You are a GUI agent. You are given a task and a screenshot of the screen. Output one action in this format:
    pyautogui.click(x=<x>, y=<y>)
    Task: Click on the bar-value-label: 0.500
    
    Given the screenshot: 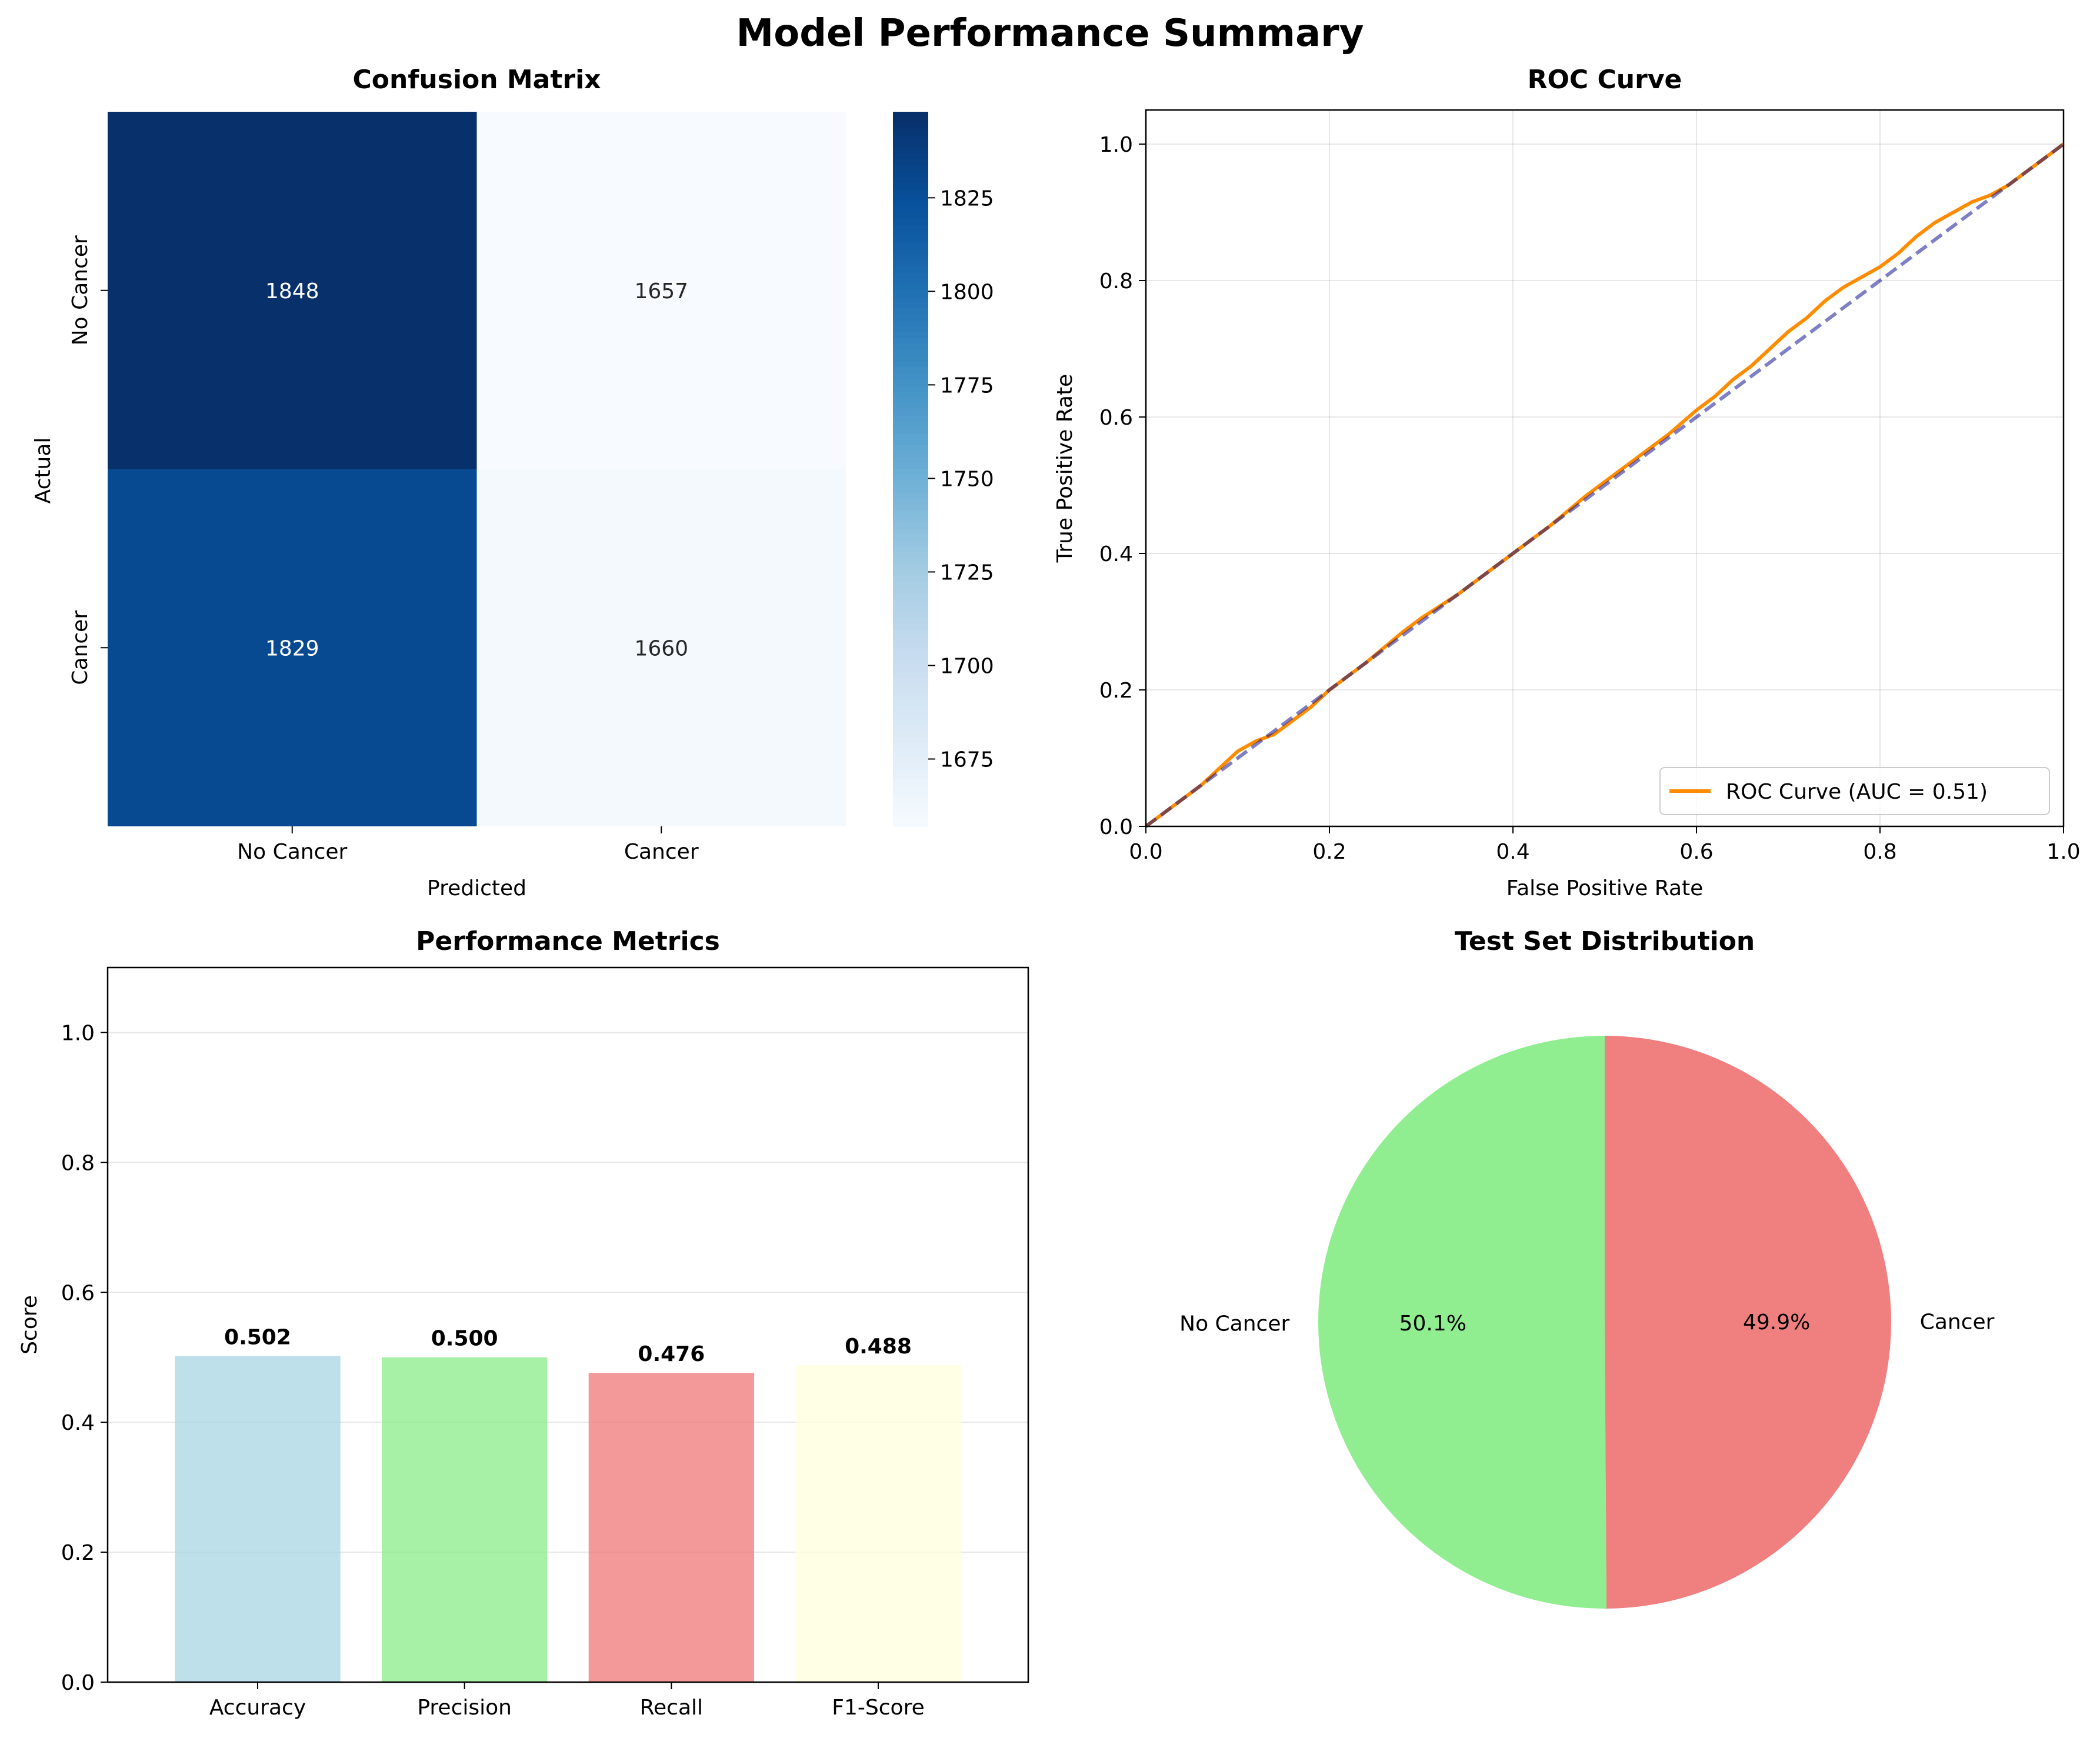 What is the action you would take?
    pyautogui.click(x=464, y=1339)
    